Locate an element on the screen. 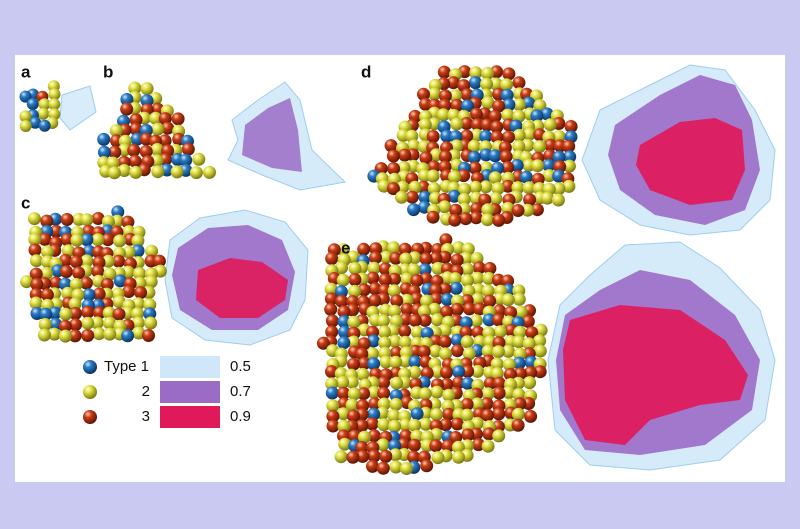 This screenshot has height=529, width=800. legend-label: 0.7 is located at coordinates (240, 391).